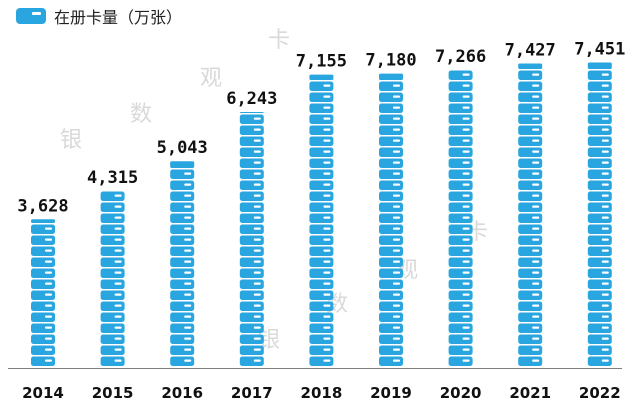 The width and height of the screenshot is (629, 415). Describe the element at coordinates (321, 62) in the screenshot. I see `data-label: 7,155` at that location.